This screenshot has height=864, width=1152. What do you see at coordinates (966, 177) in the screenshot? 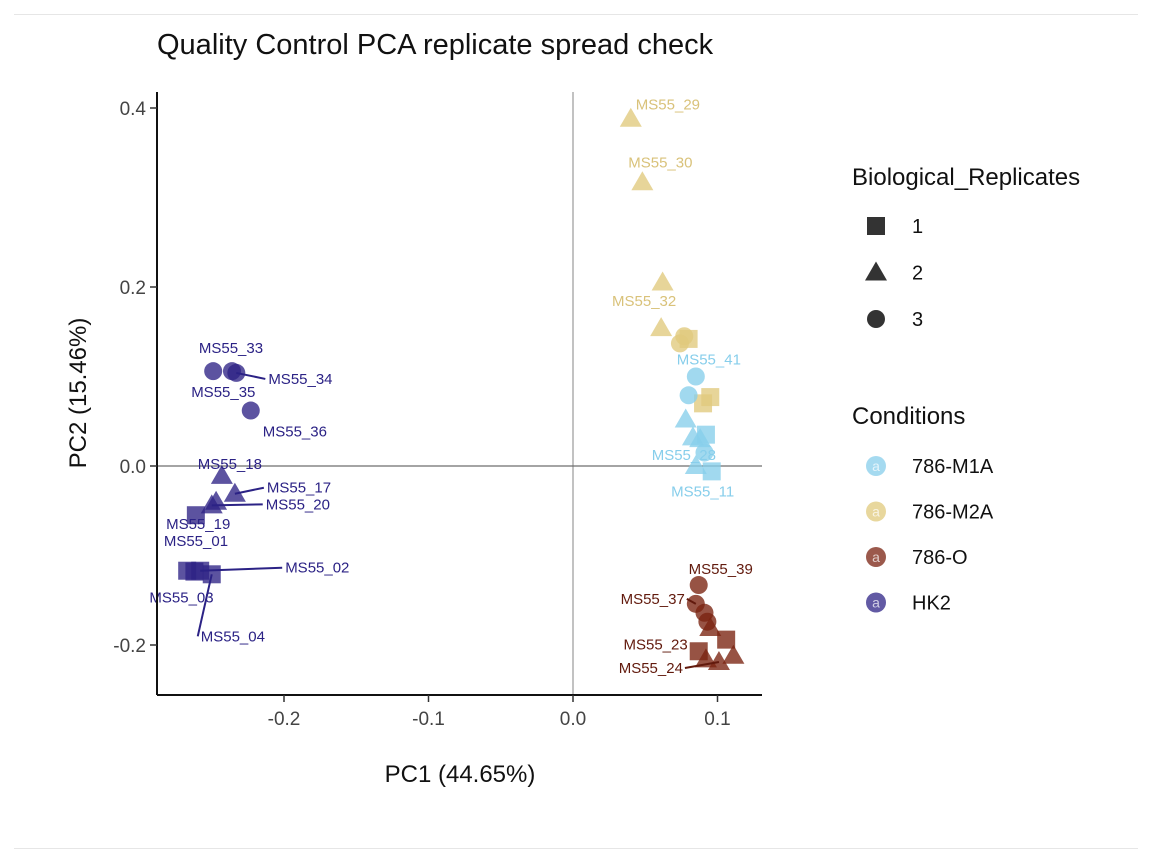
I see `shape-legend-title: Biological_Replicates` at bounding box center [966, 177].